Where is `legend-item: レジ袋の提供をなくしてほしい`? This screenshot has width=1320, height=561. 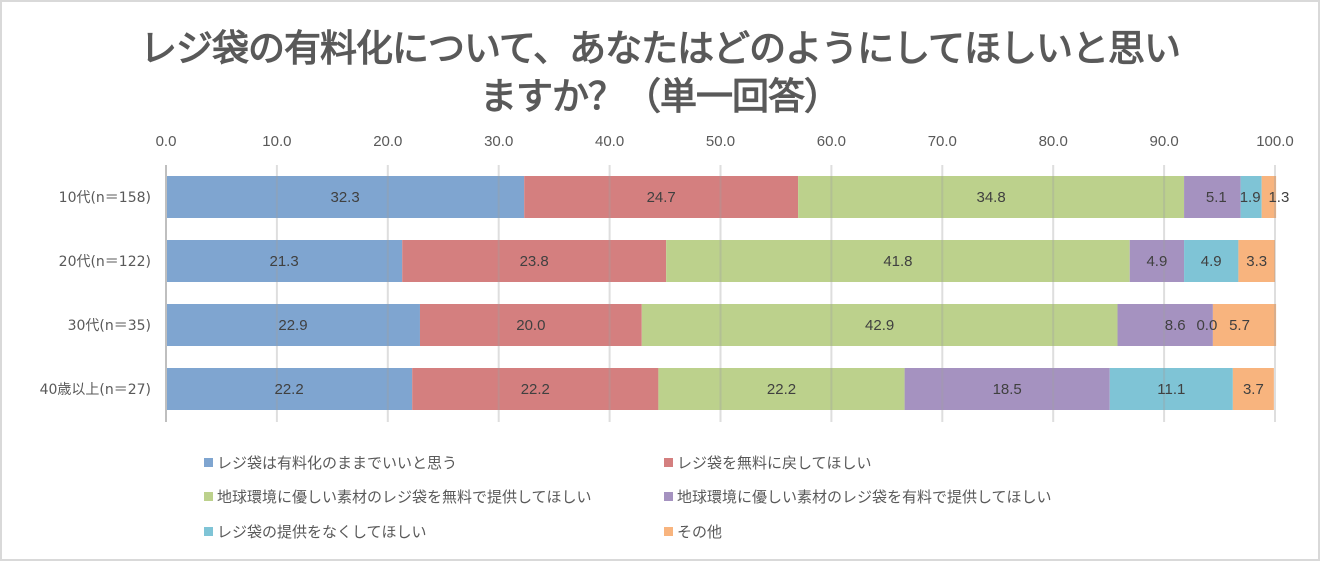
legend-item: レジ袋の提供をなくしてほしい is located at coordinates (315, 531).